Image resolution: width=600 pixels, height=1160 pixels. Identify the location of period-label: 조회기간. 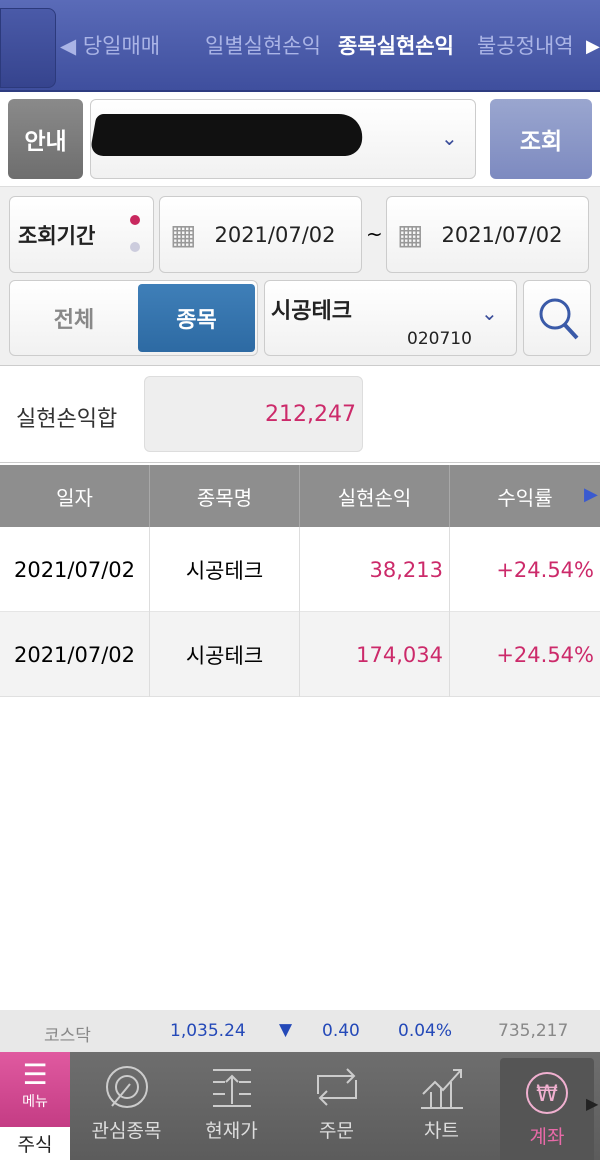
(57, 235).